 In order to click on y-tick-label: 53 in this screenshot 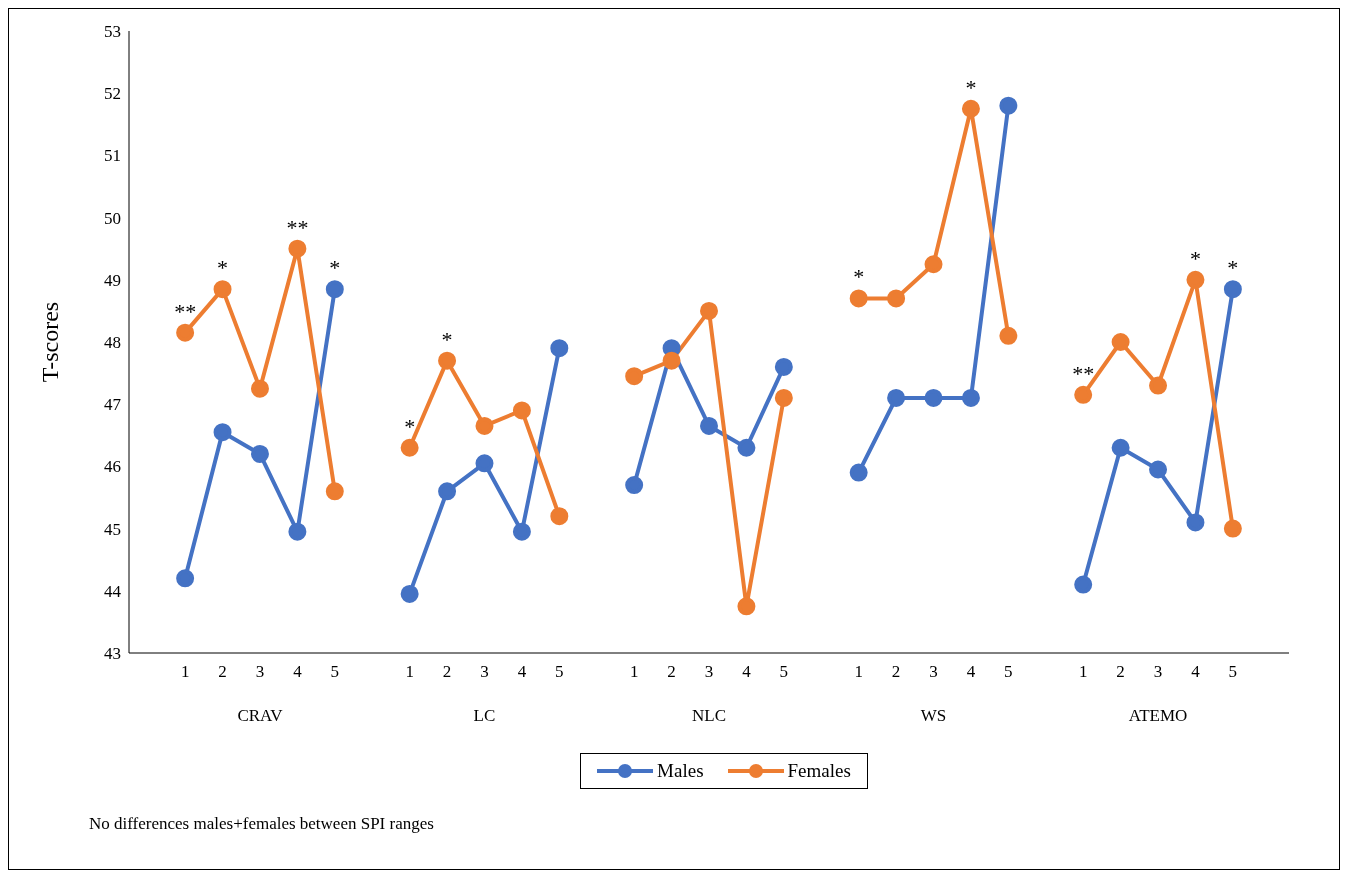, I will do `click(112, 32)`.